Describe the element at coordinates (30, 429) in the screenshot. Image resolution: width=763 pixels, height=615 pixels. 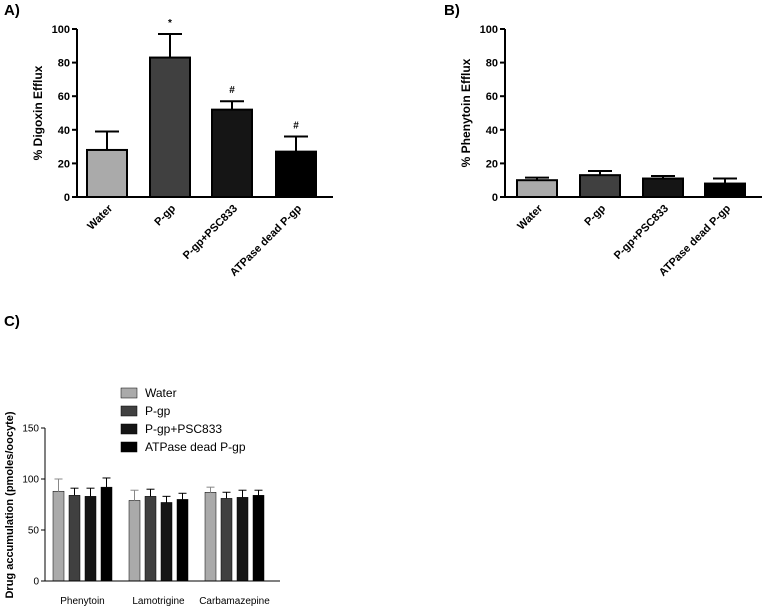
I see `y-tick-label: 150` at that location.